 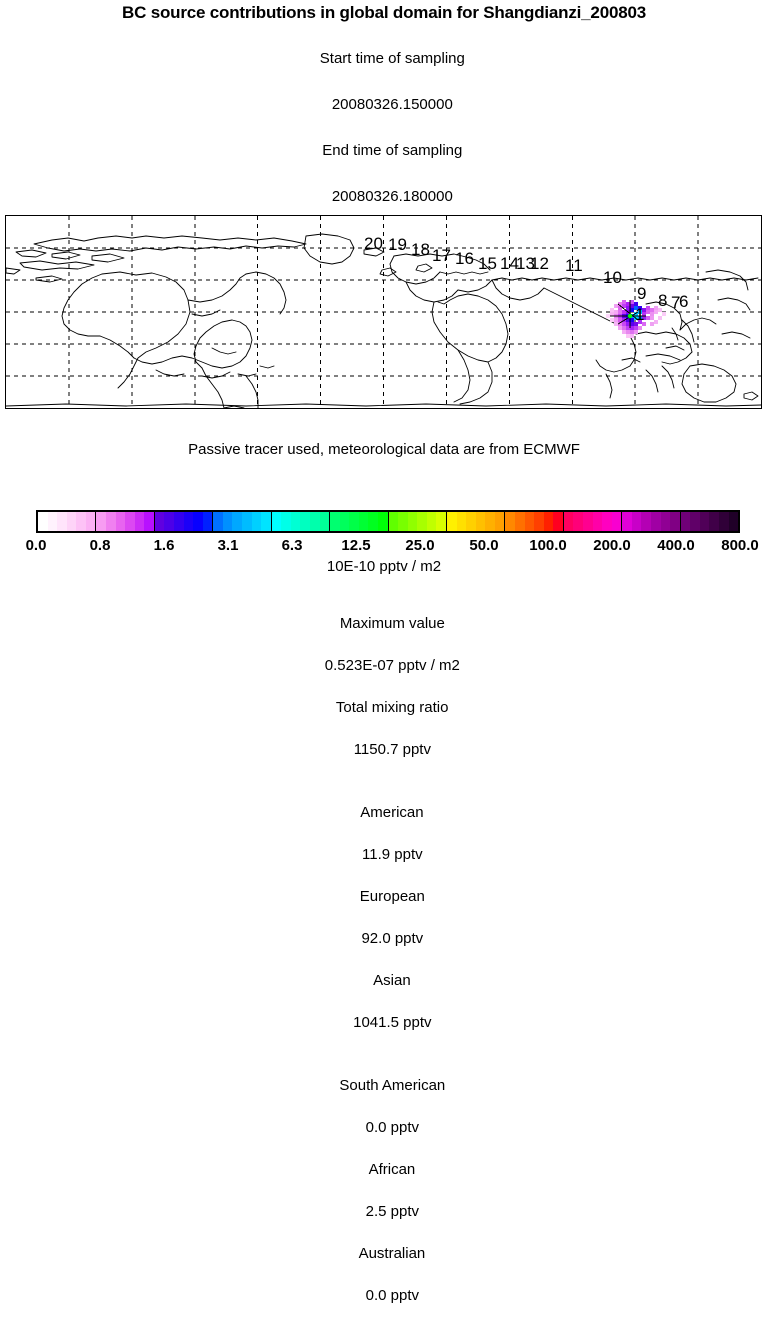 What do you see at coordinates (663, 300) in the screenshot?
I see `trajectory-label: 8` at bounding box center [663, 300].